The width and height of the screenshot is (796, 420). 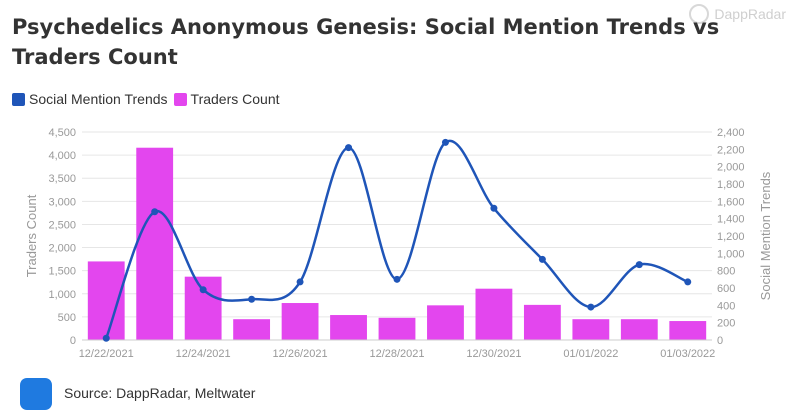 I want to click on legend: Social Mention Trends Traders Count, so click(x=149, y=99).